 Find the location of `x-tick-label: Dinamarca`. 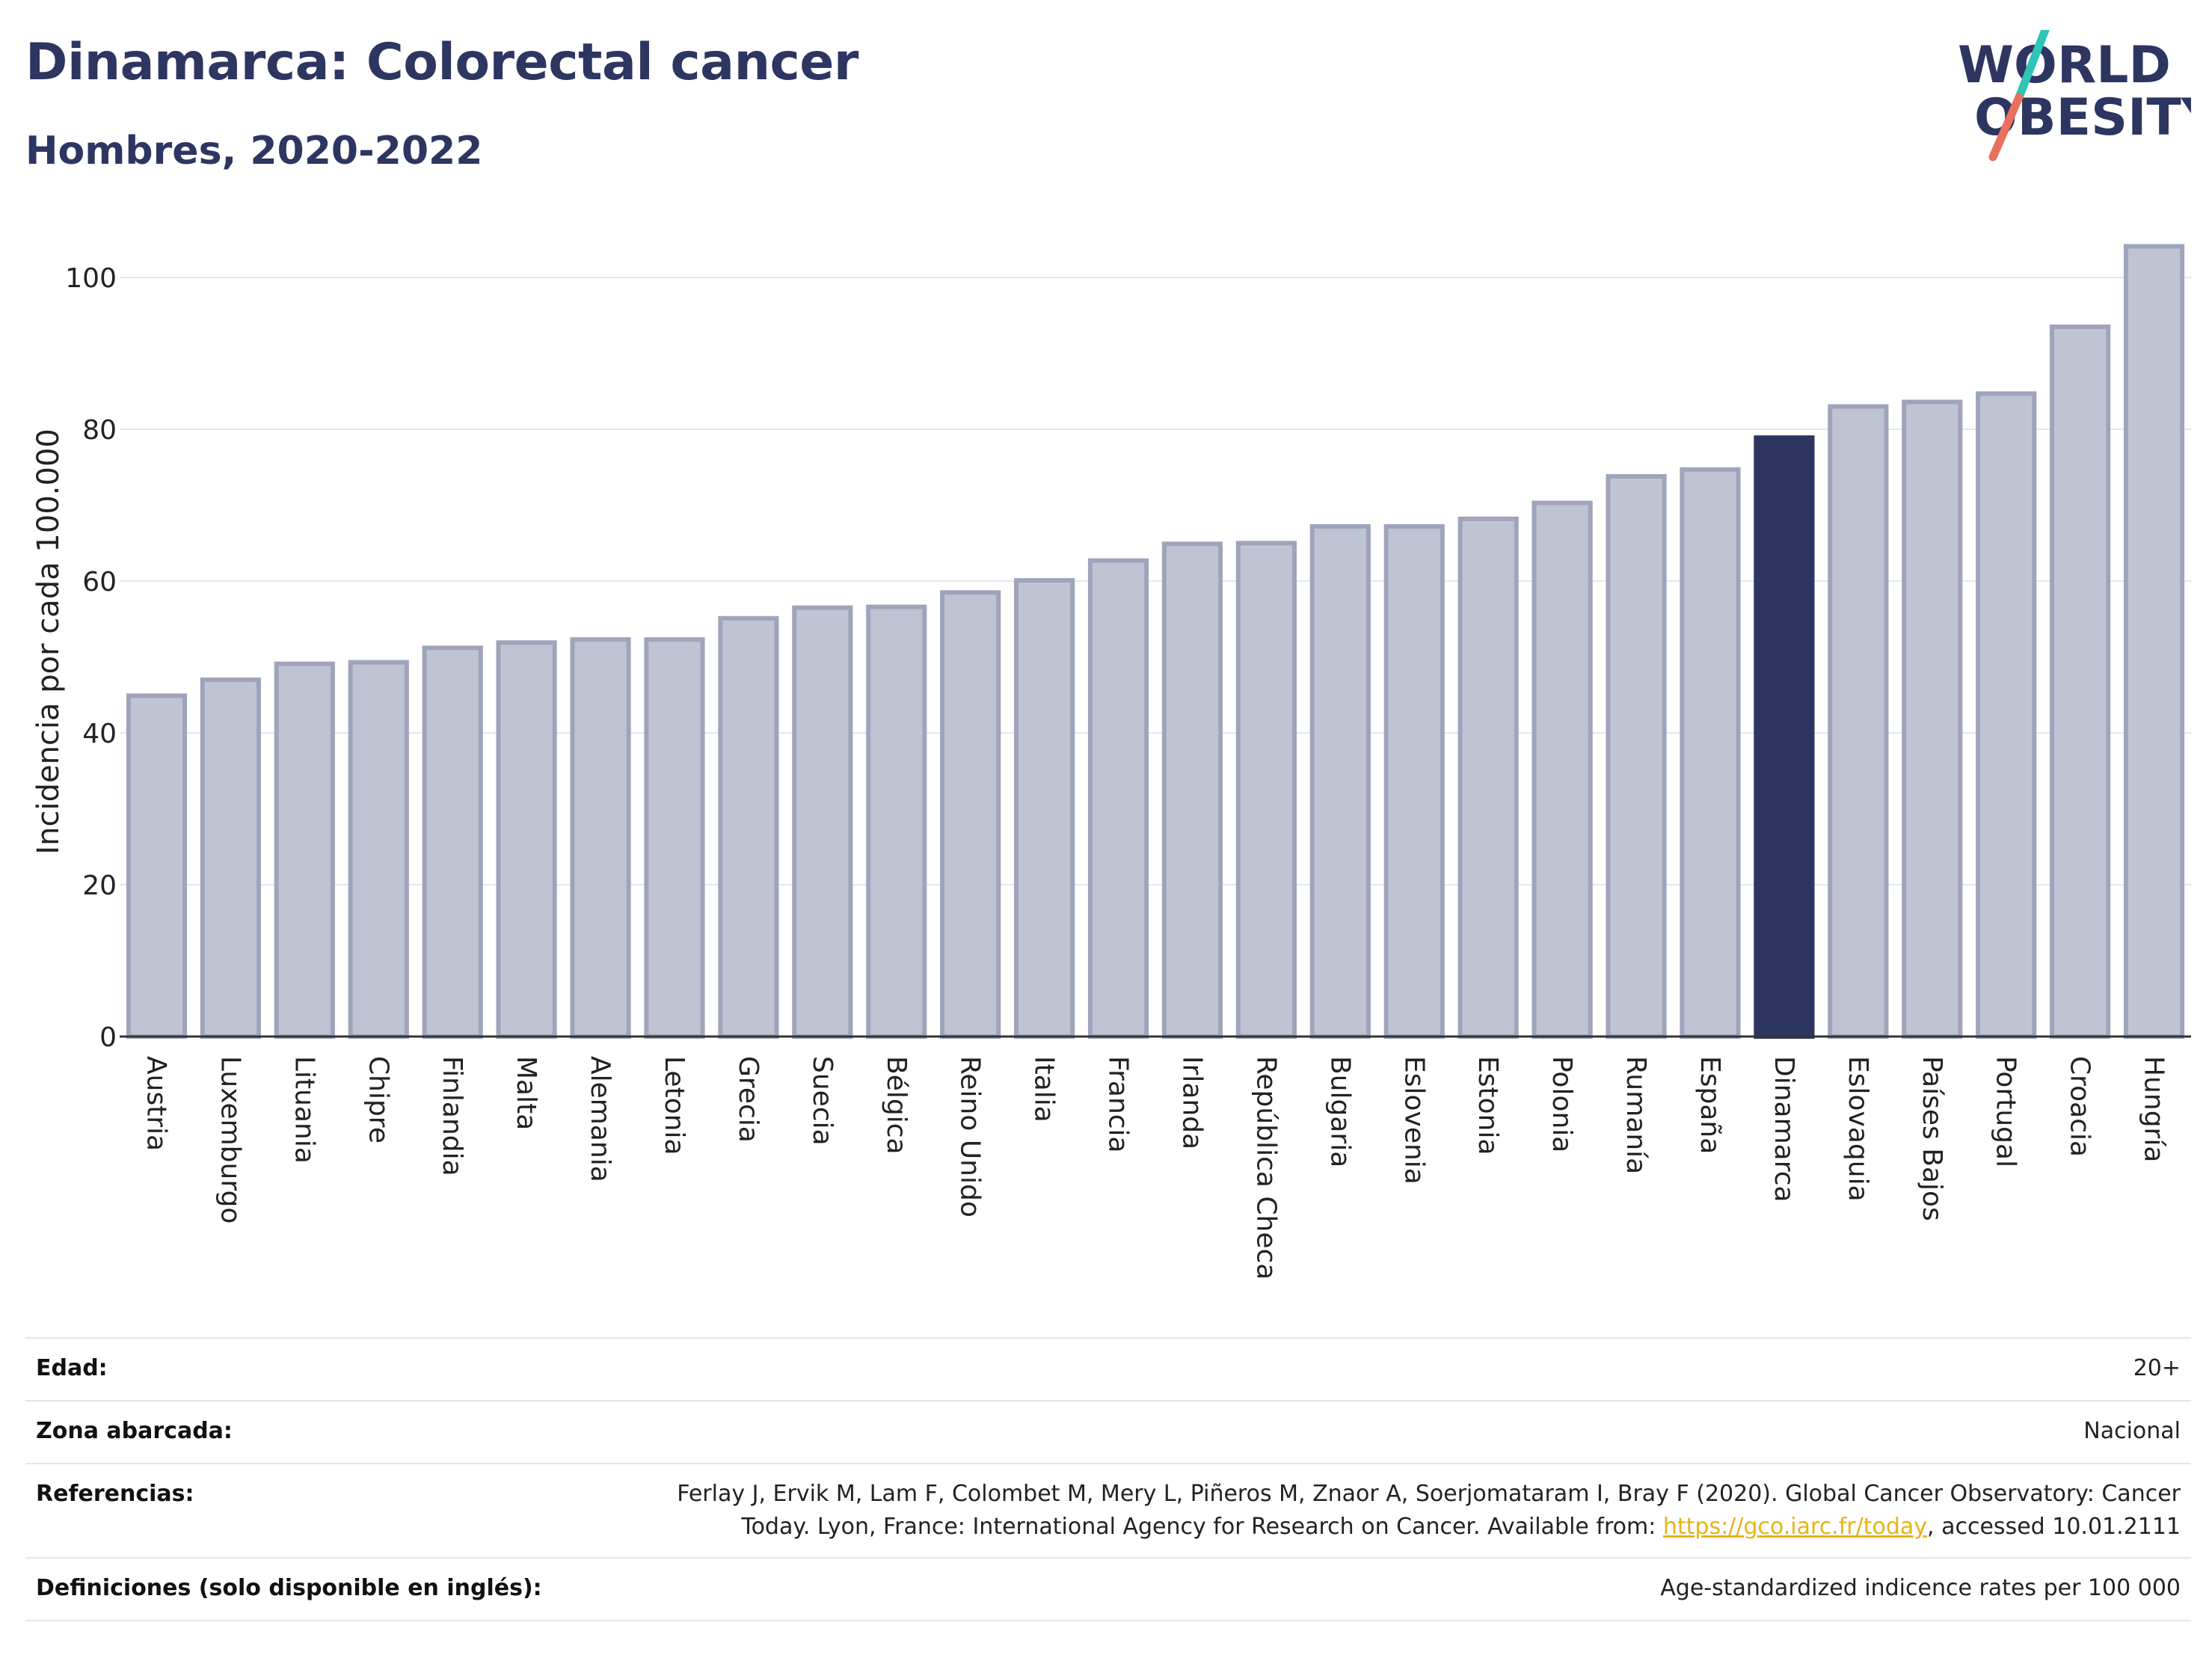

x-tick-label: Dinamarca is located at coordinates (1784, 1129).